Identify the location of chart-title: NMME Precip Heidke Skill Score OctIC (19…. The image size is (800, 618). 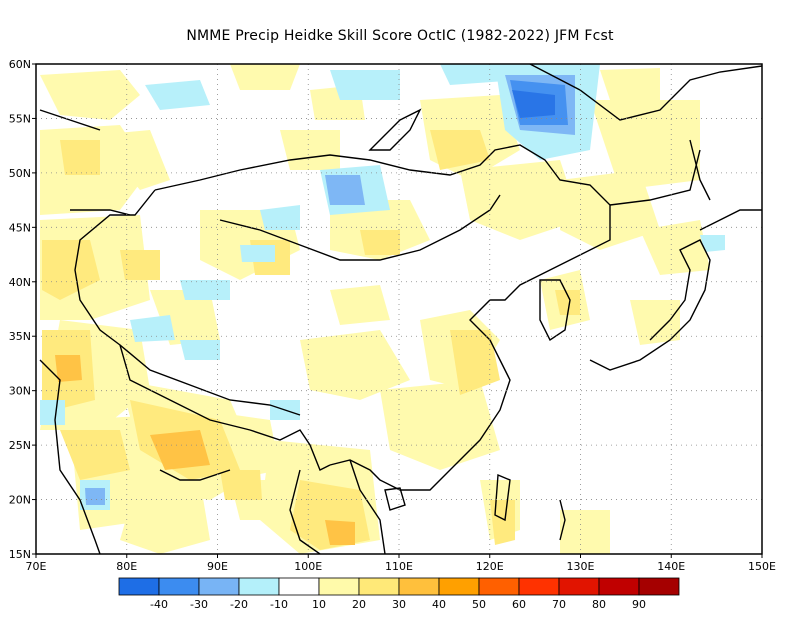
(400, 36).